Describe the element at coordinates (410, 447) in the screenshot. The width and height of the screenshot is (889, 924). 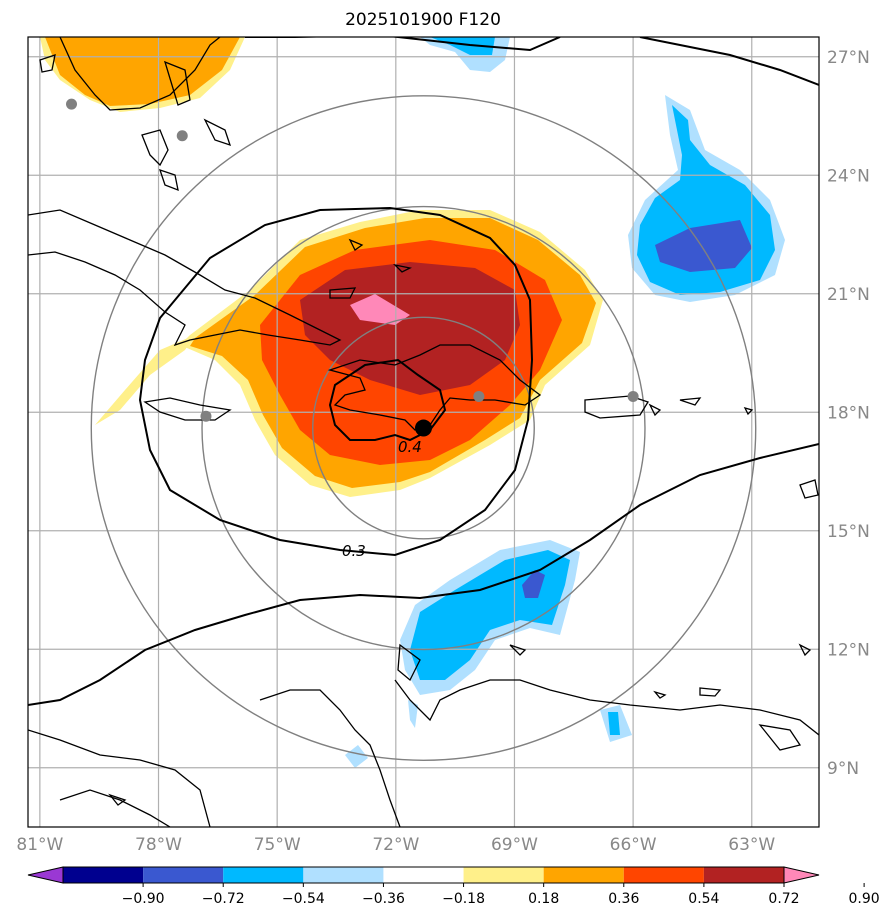
I see `contour-label-0.4: 0.4` at that location.